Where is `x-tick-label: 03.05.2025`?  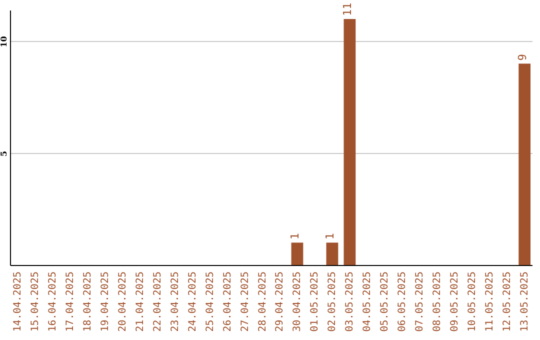 x-tick-label: 03.05.2025 is located at coordinates (350, 302).